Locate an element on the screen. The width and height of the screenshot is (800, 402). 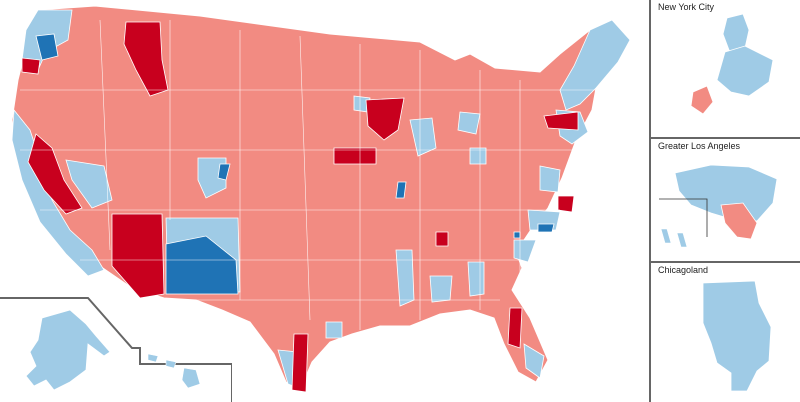
region-seattle is located at coordinates (47, 47).